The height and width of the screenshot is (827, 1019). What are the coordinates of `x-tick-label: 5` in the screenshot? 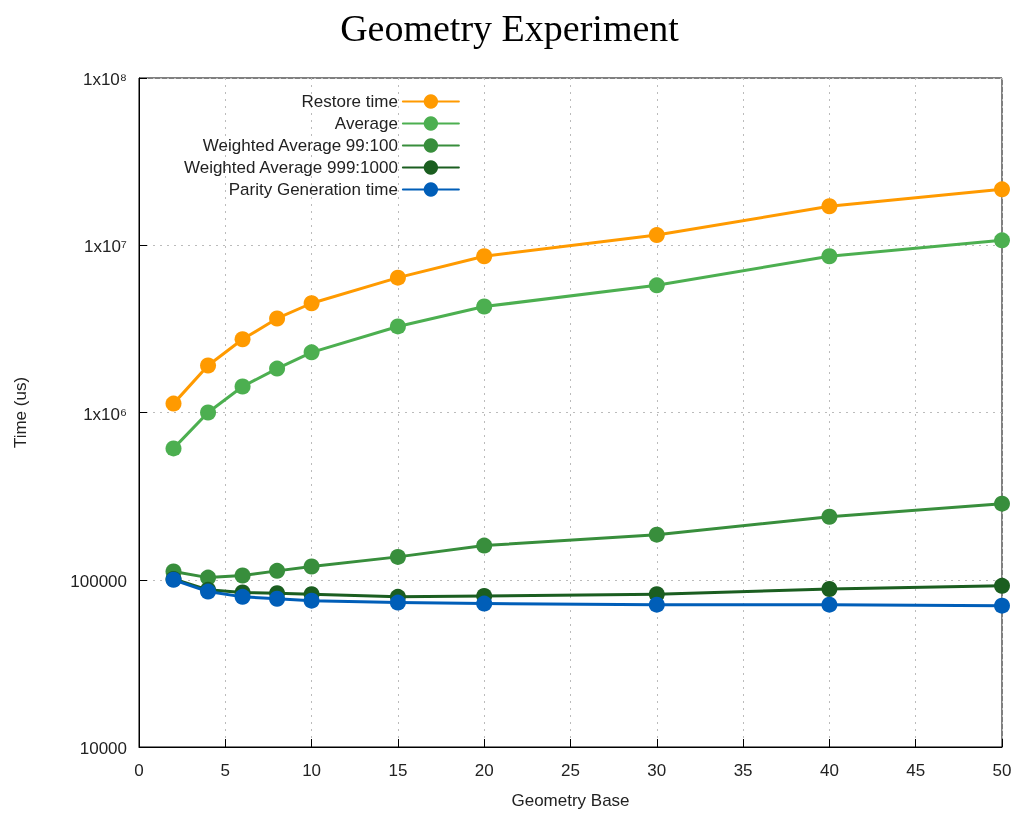 It's located at (225, 770).